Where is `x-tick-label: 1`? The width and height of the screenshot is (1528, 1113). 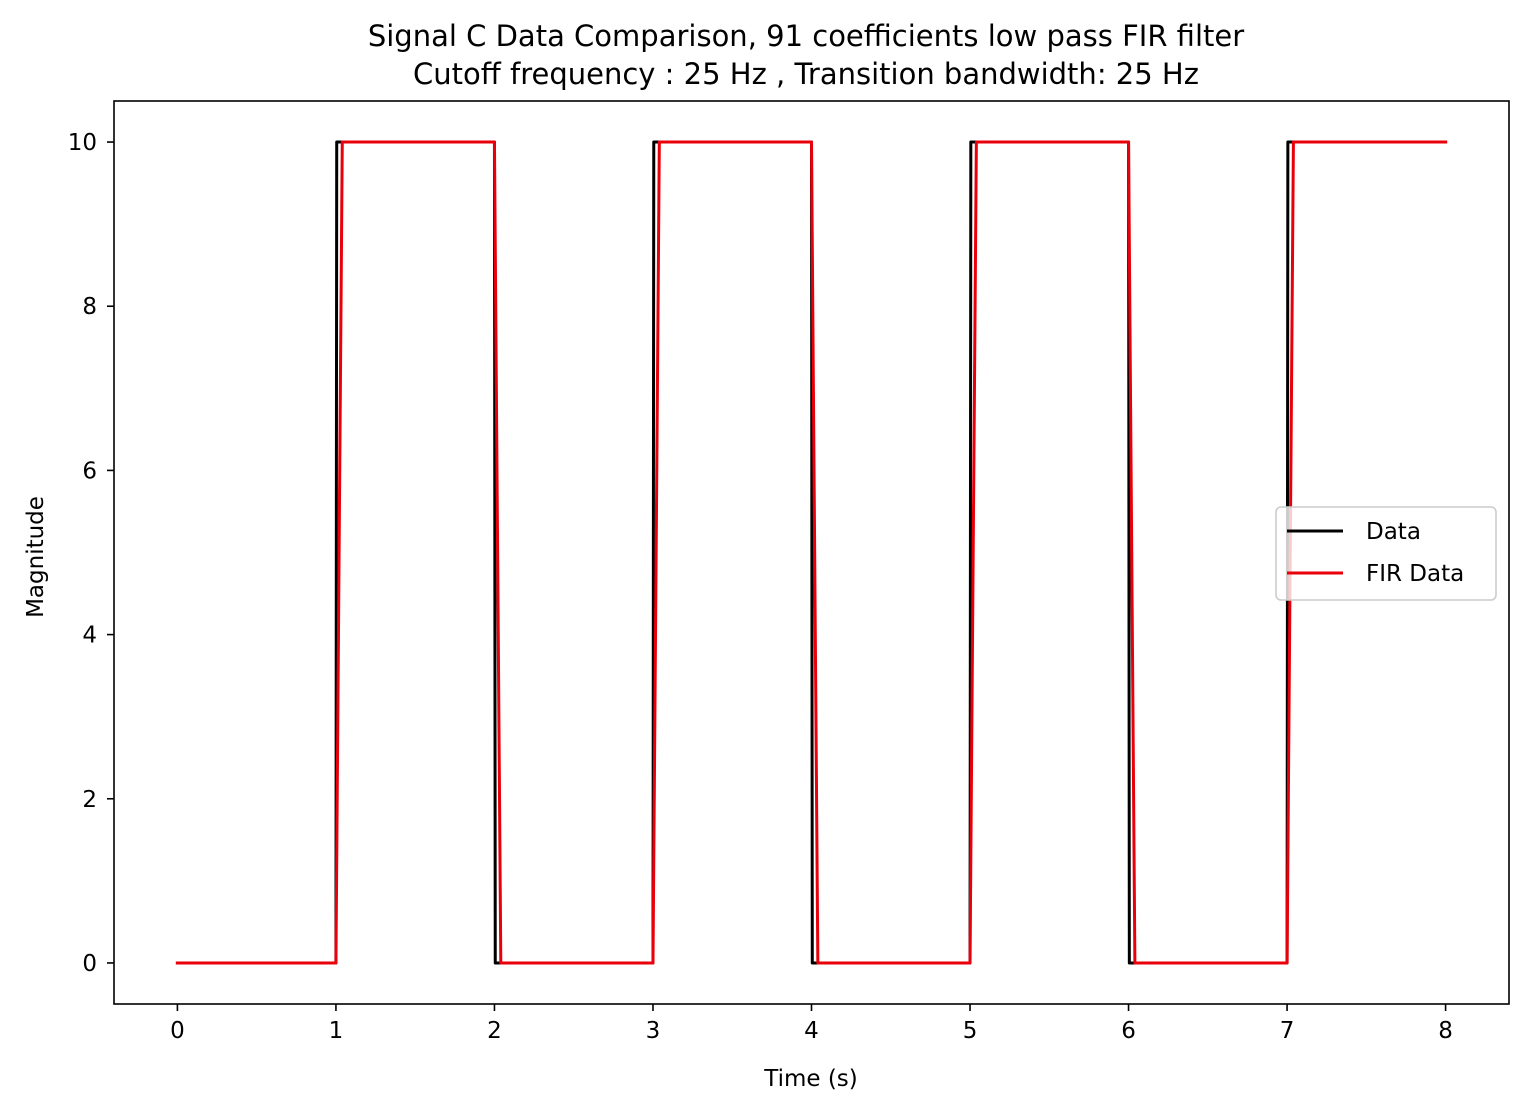 x-tick-label: 1 is located at coordinates (336, 1031).